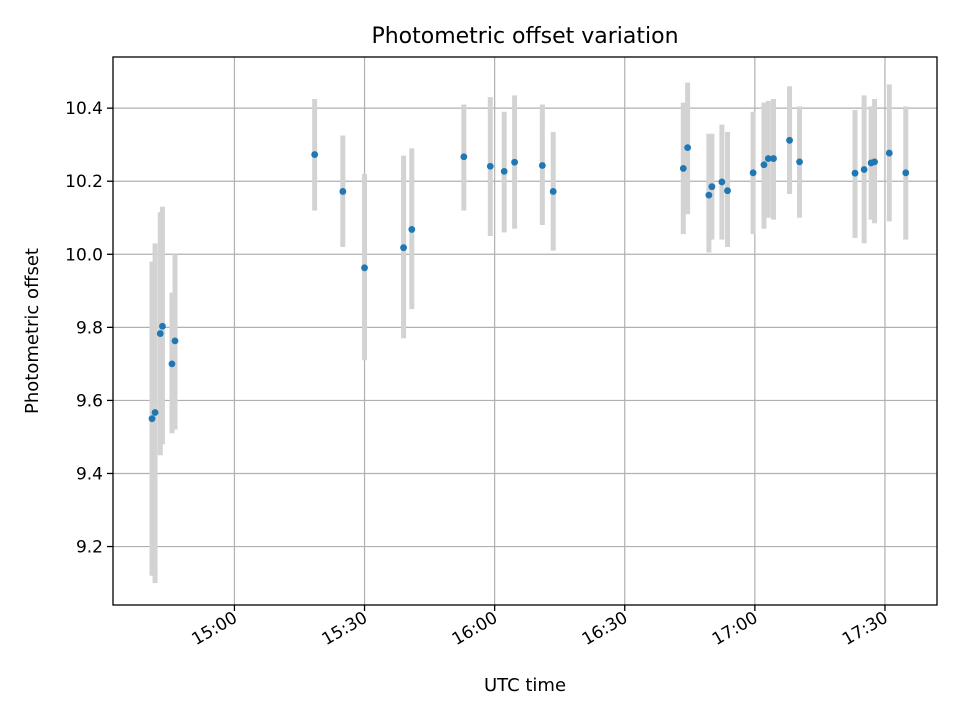 The height and width of the screenshot is (720, 960). Describe the element at coordinates (524, 36) in the screenshot. I see `chart-title: Photometric offset variation` at that location.